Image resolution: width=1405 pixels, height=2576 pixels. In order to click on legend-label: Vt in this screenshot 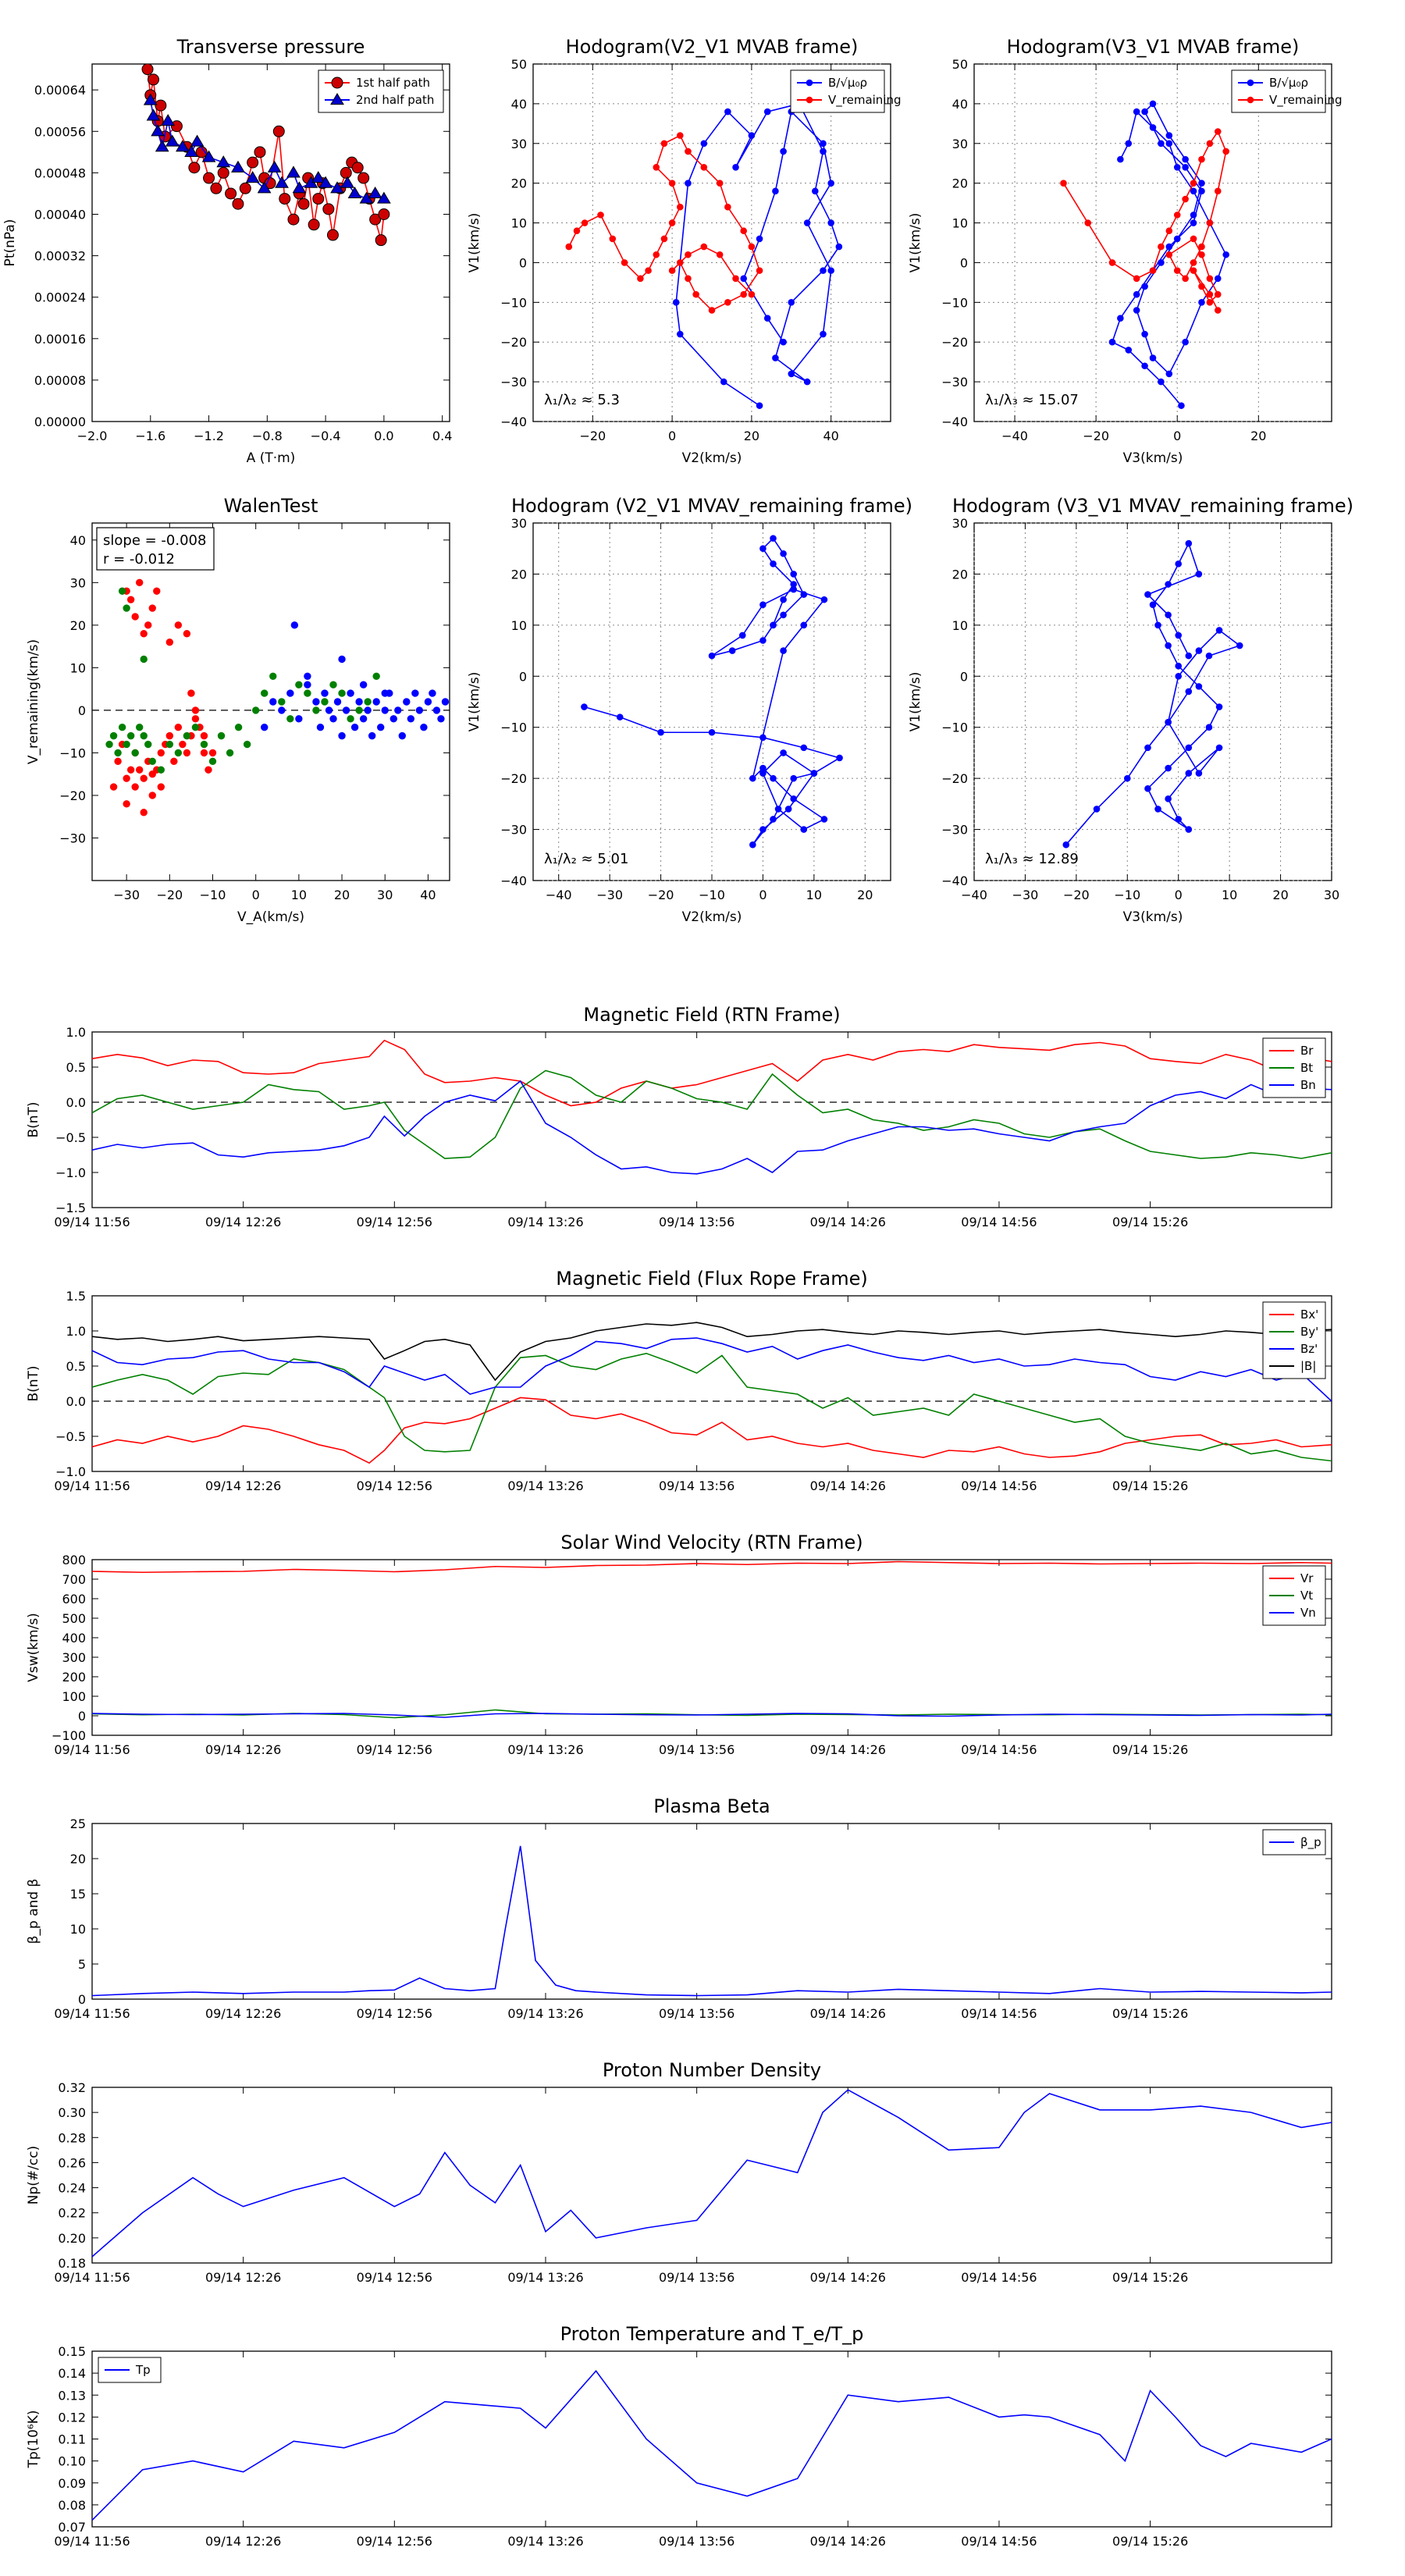, I will do `click(1306, 1596)`.